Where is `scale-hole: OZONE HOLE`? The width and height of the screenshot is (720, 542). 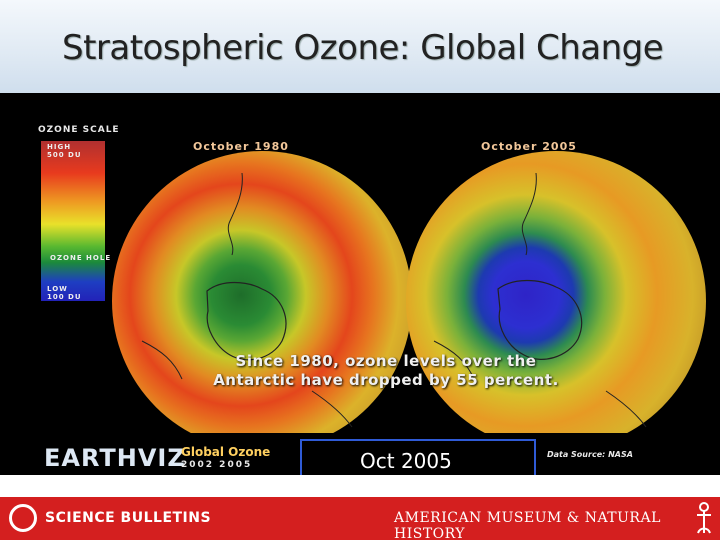 scale-hole: OZONE HOLE is located at coordinates (81, 258).